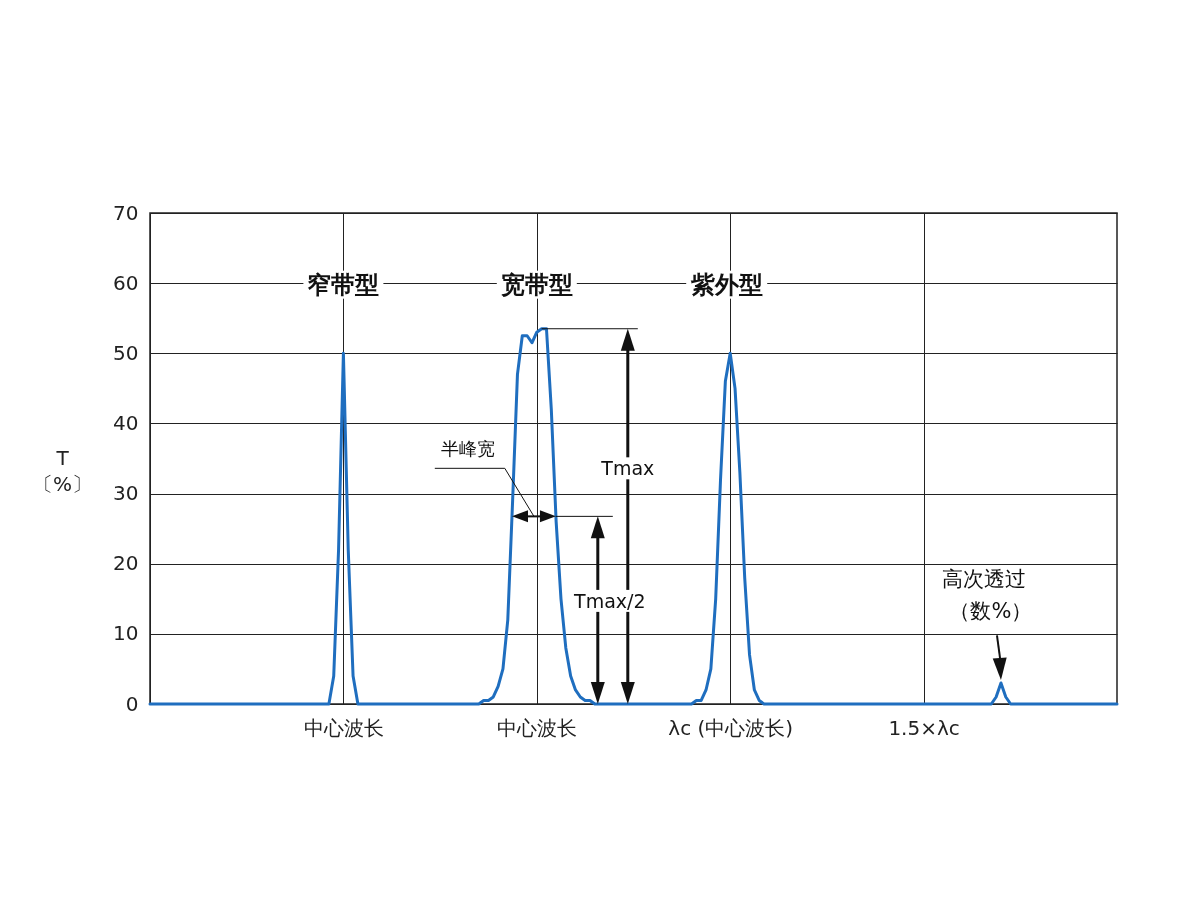 The image size is (1200, 900). What do you see at coordinates (126, 422) in the screenshot?
I see `y-tick-label: 40` at bounding box center [126, 422].